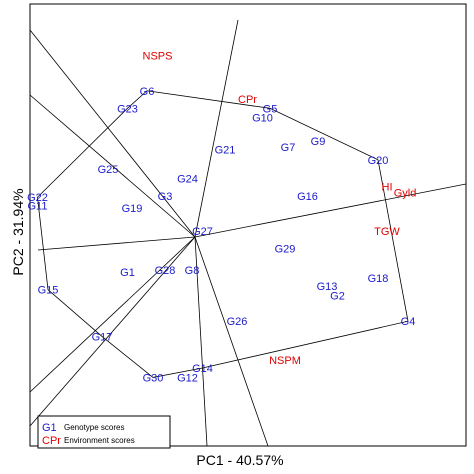 Image resolution: width=474 pixels, height=474 pixels. I want to click on genotype-label-g11: G11, so click(38, 206).